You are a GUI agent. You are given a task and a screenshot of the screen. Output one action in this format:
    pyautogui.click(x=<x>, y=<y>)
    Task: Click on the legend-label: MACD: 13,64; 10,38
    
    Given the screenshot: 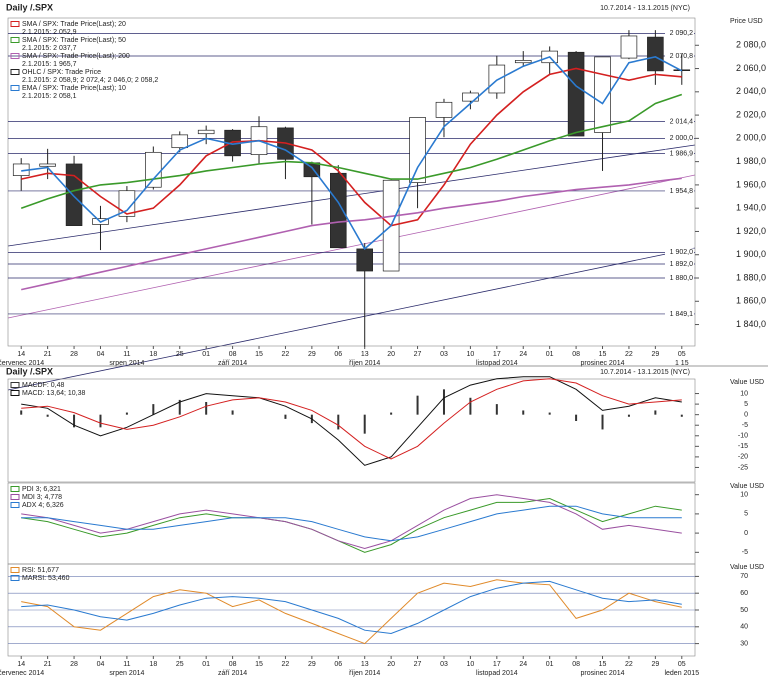 What is the action you would take?
    pyautogui.click(x=54, y=393)
    